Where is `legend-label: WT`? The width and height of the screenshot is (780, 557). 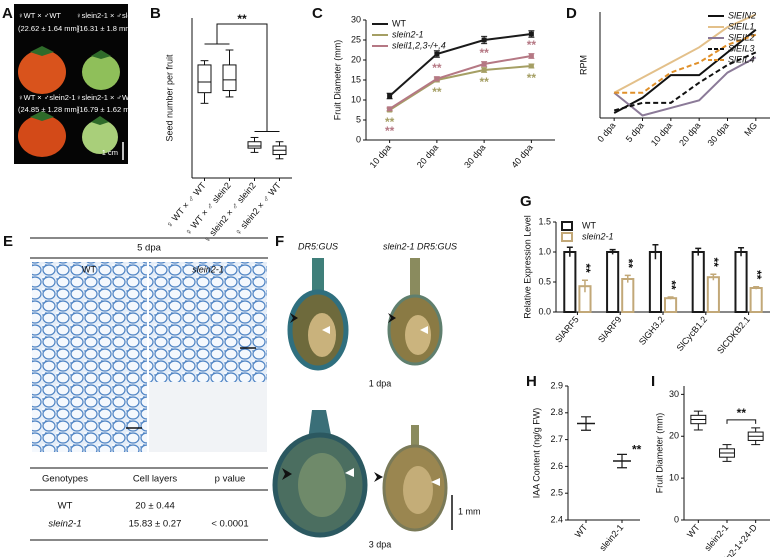 legend-label: WT is located at coordinates (589, 225).